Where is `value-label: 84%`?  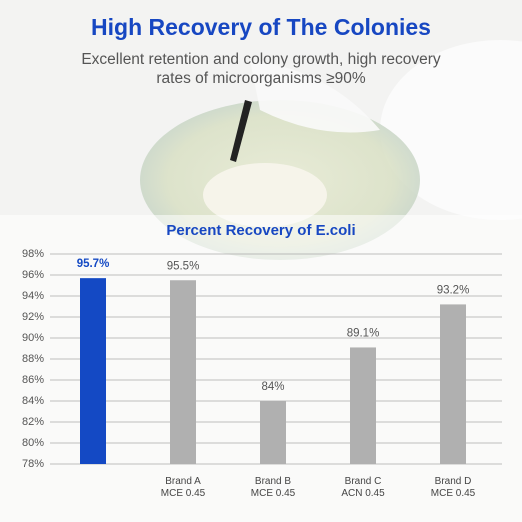 value-label: 84% is located at coordinates (272, 387).